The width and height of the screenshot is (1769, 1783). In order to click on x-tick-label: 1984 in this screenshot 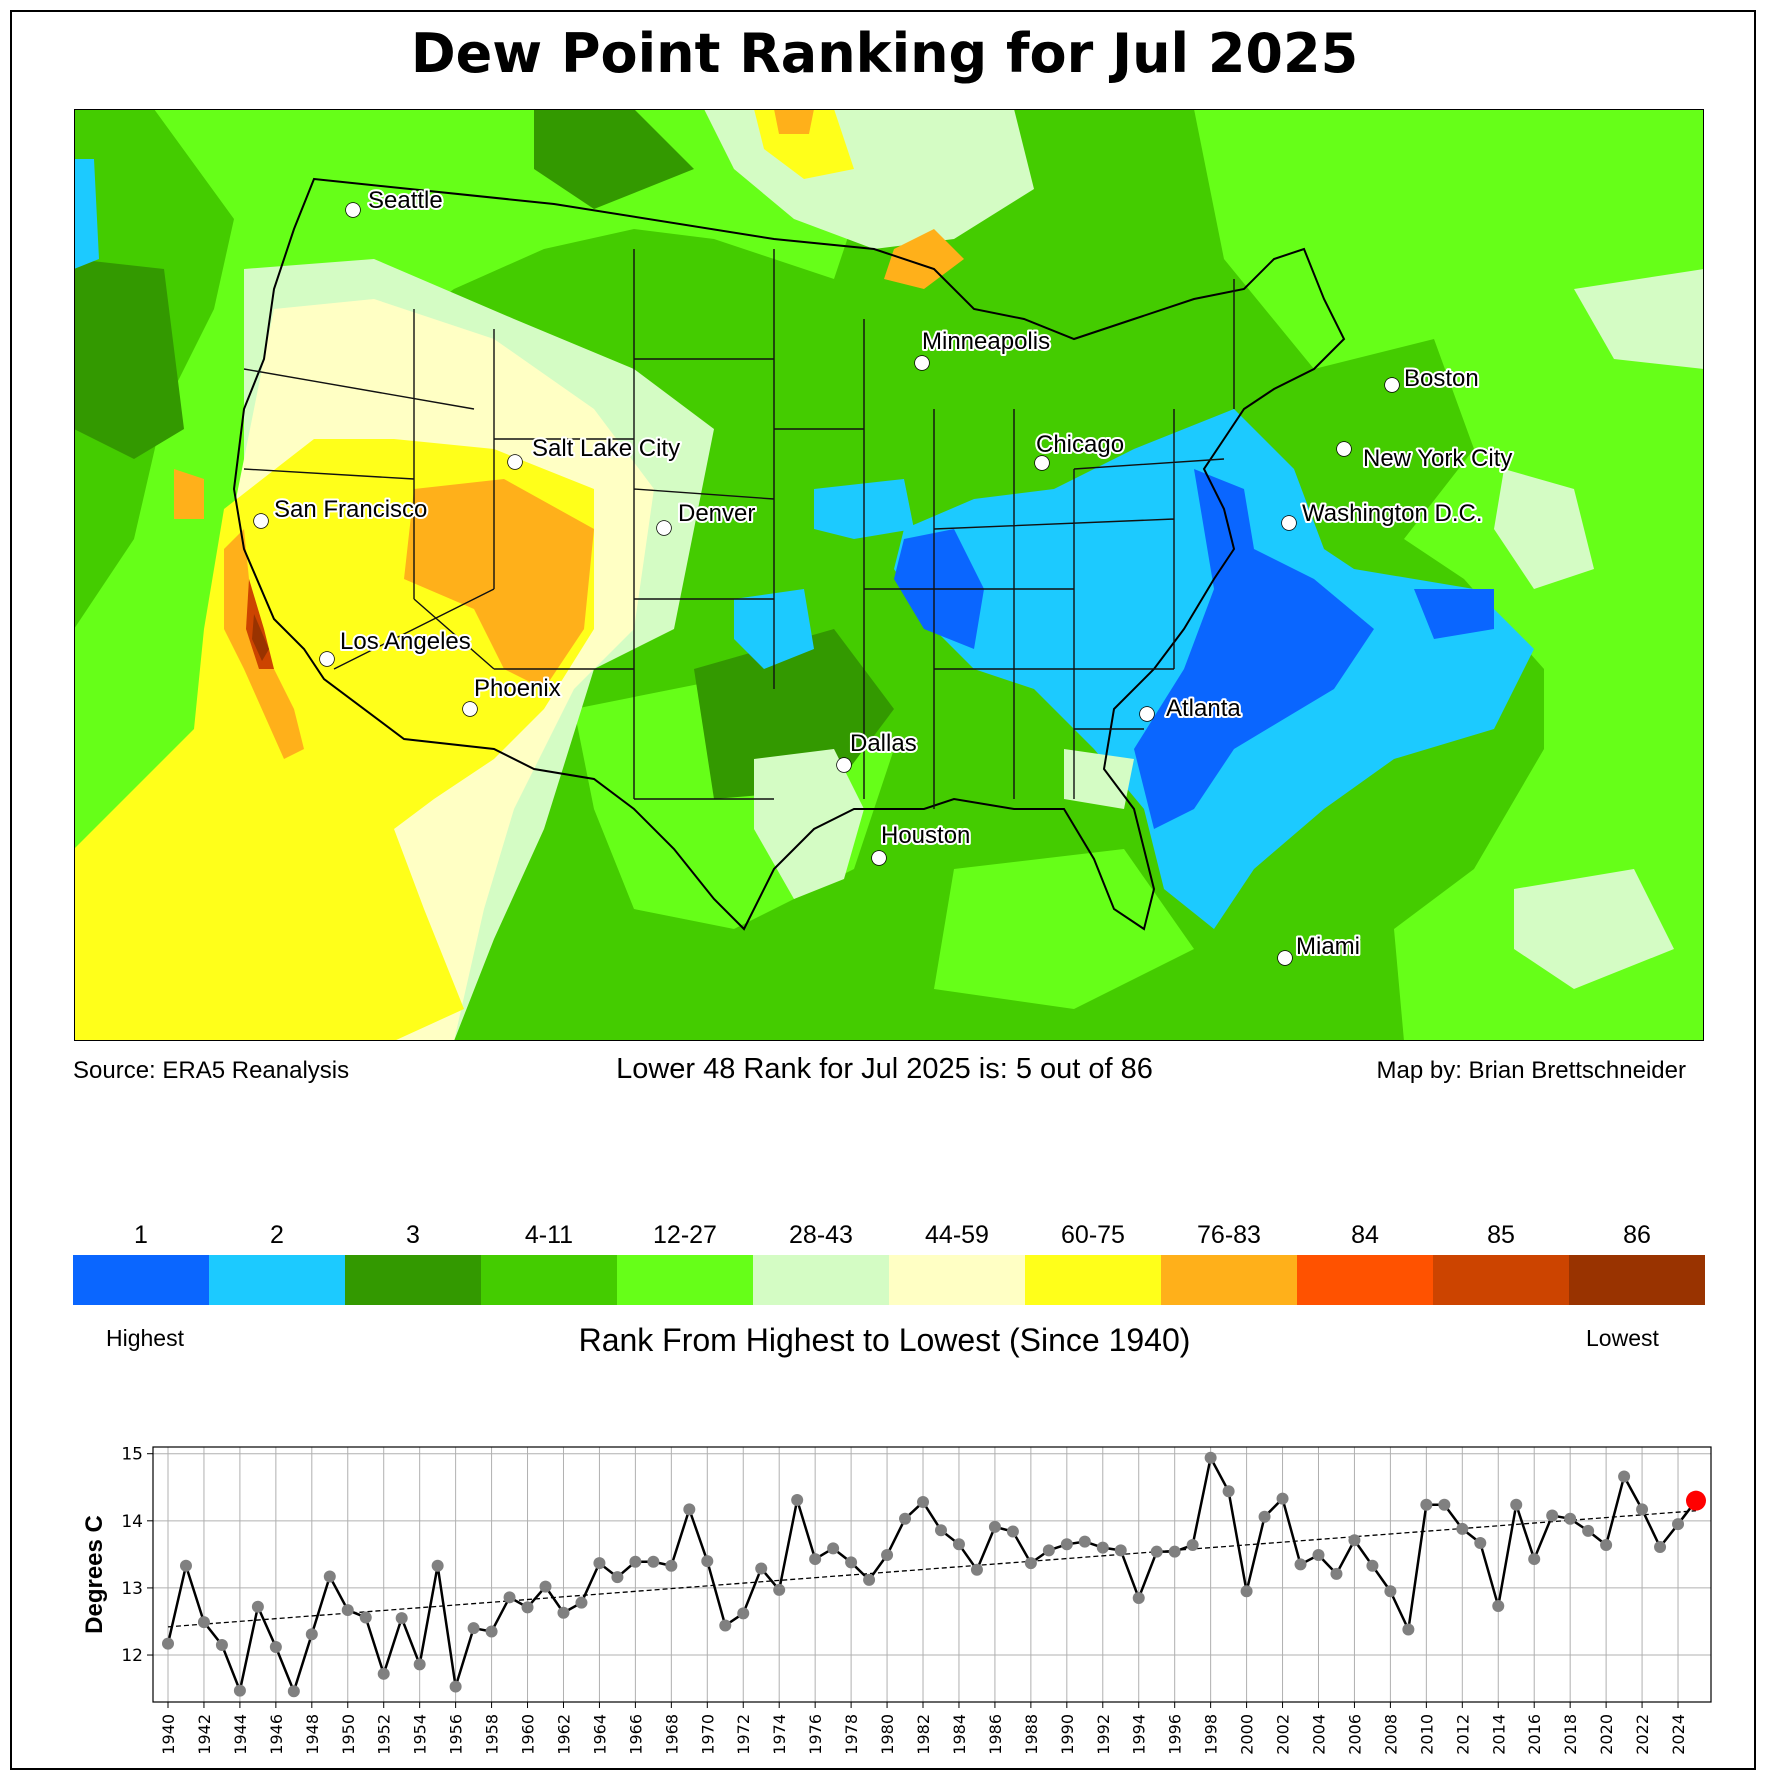, I will do `click(959, 1734)`.